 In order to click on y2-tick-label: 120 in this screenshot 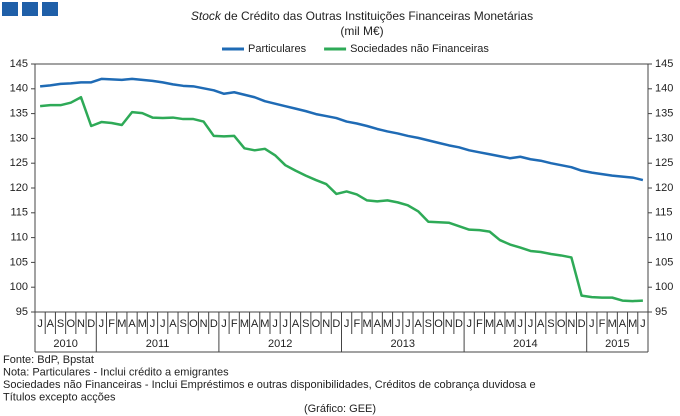, I will do `click(664, 188)`.